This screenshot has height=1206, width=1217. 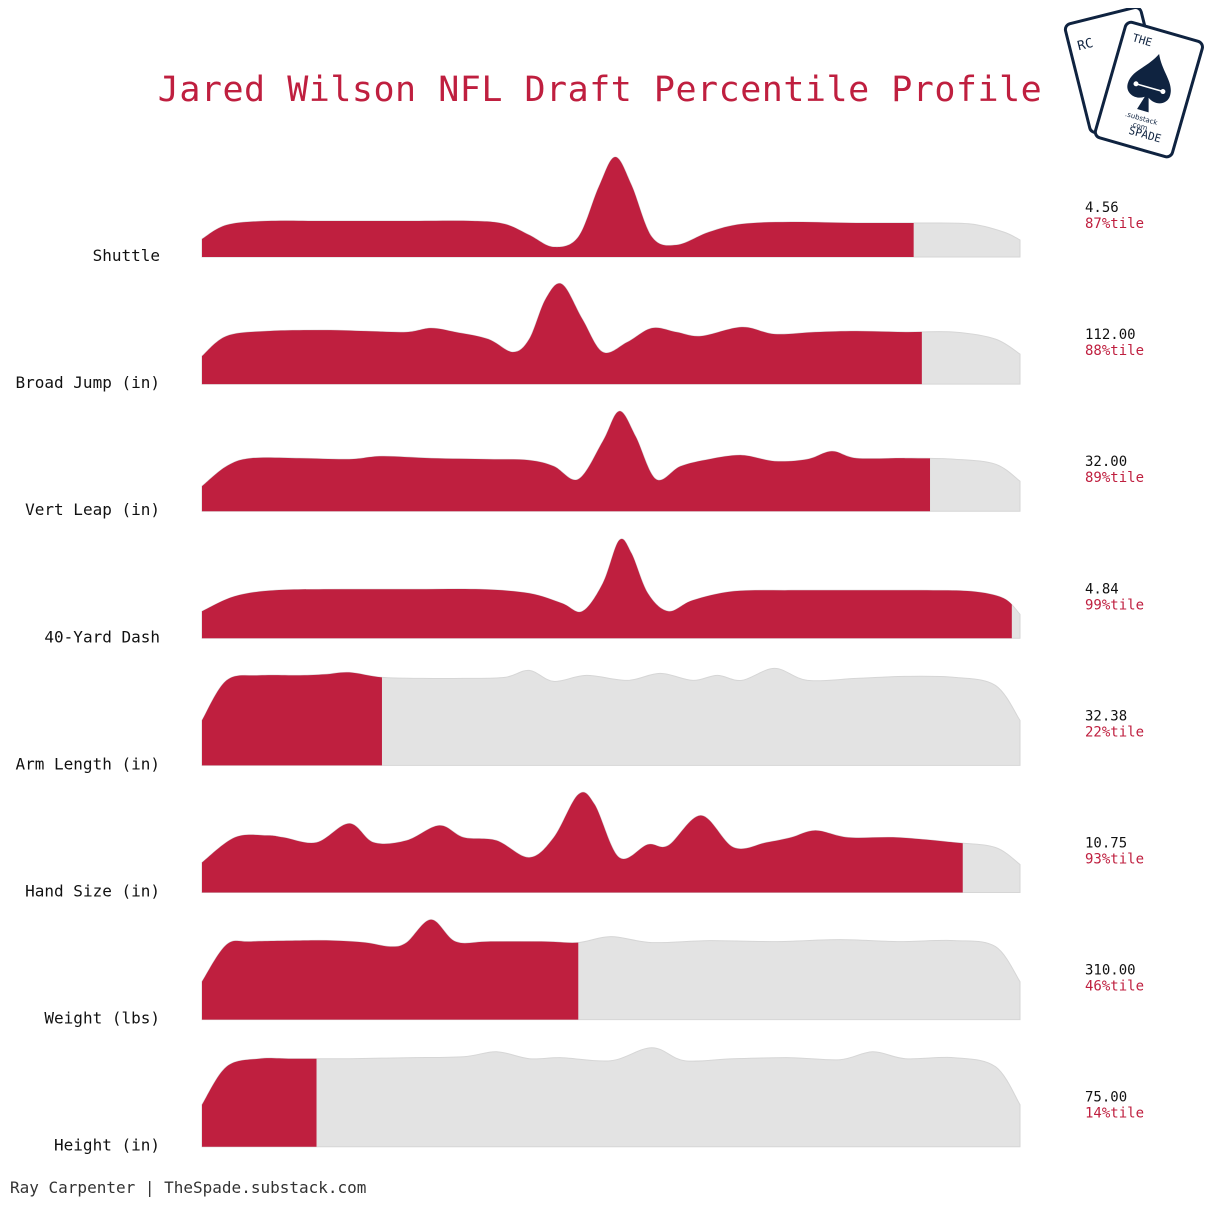 I want to click on metric-label: Height (in), so click(x=107, y=1145).